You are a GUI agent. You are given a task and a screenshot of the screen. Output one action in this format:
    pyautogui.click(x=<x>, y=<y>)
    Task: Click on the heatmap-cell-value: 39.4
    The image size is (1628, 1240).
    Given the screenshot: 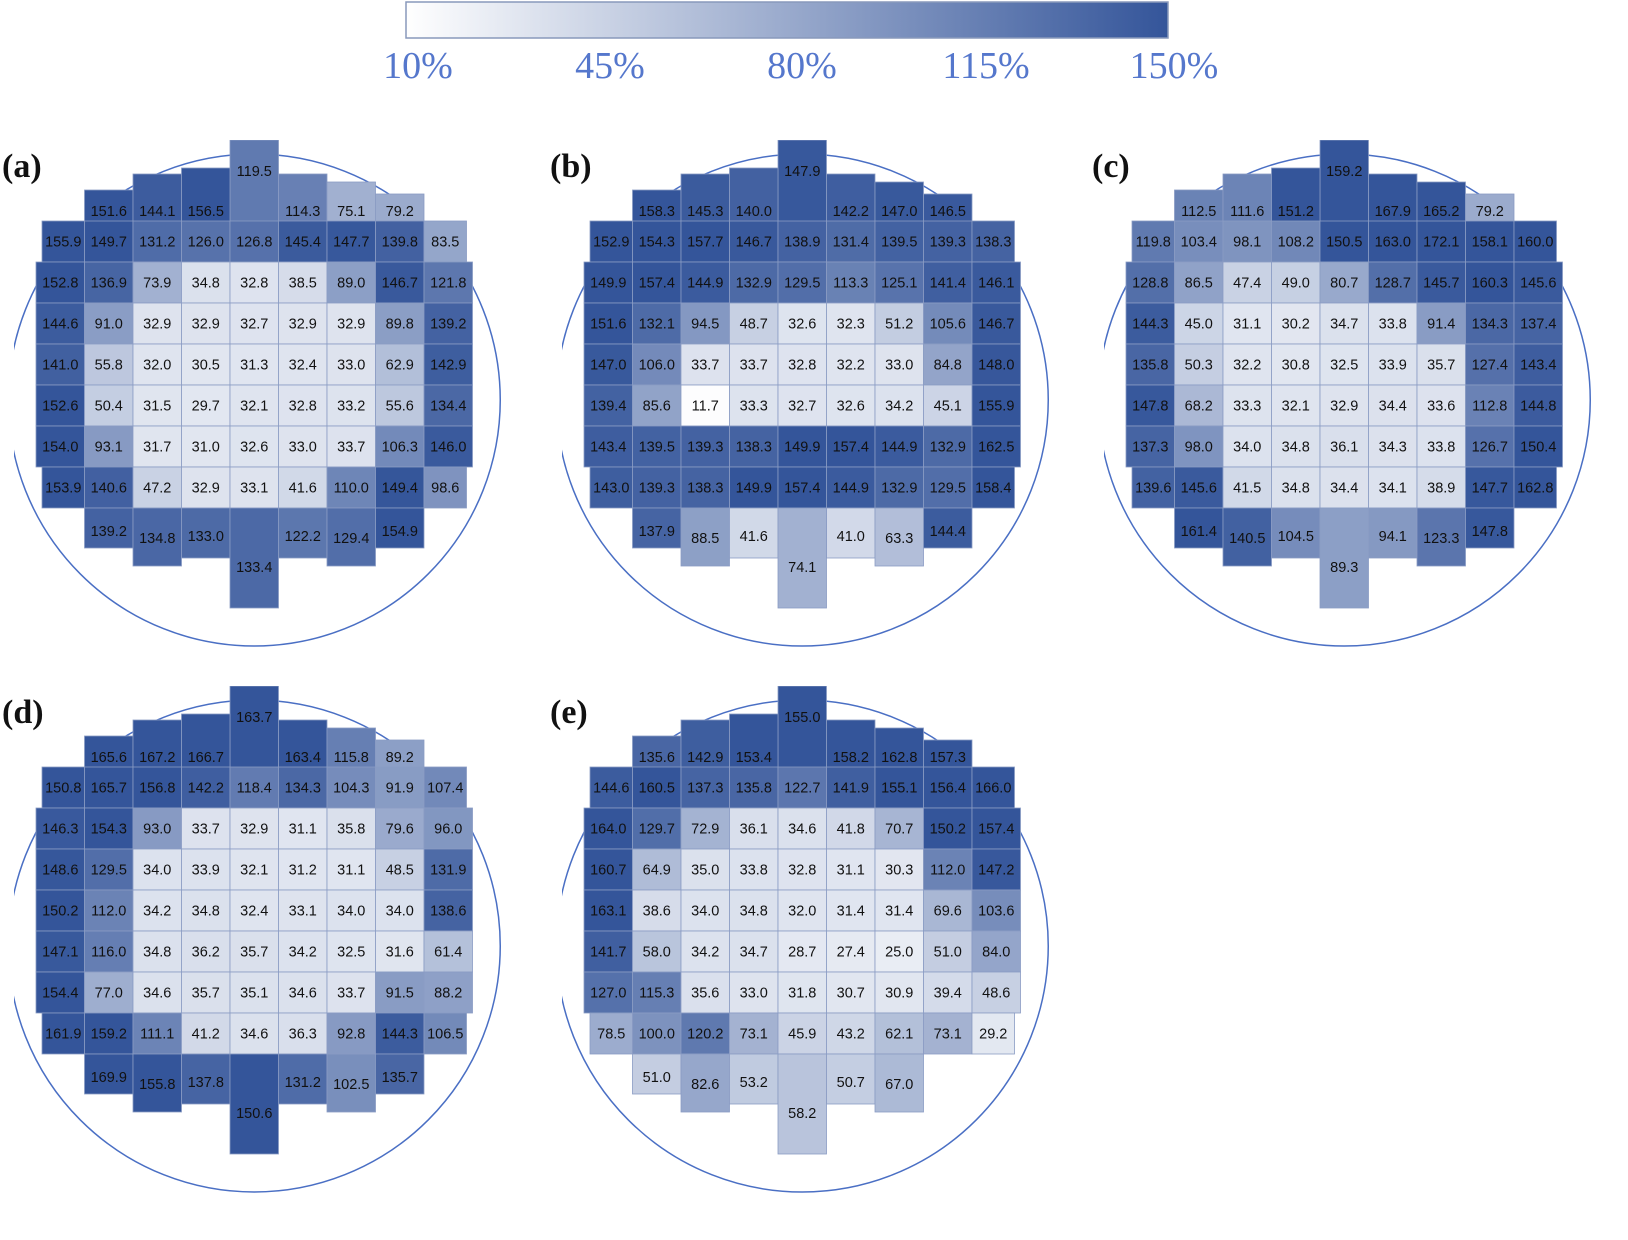 What is the action you would take?
    pyautogui.click(x=948, y=994)
    